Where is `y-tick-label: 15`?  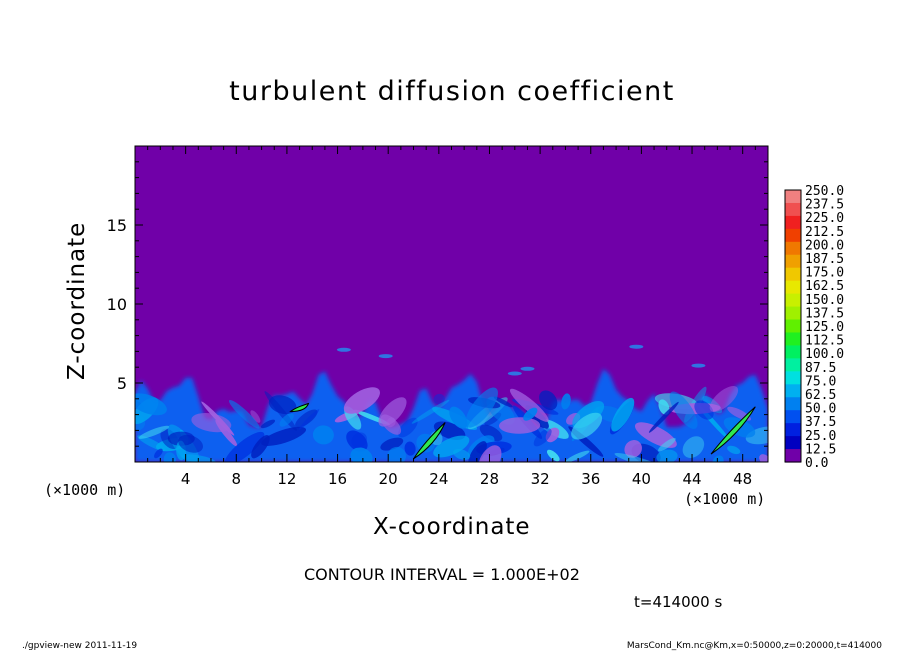 y-tick-label: 15 is located at coordinates (117, 225).